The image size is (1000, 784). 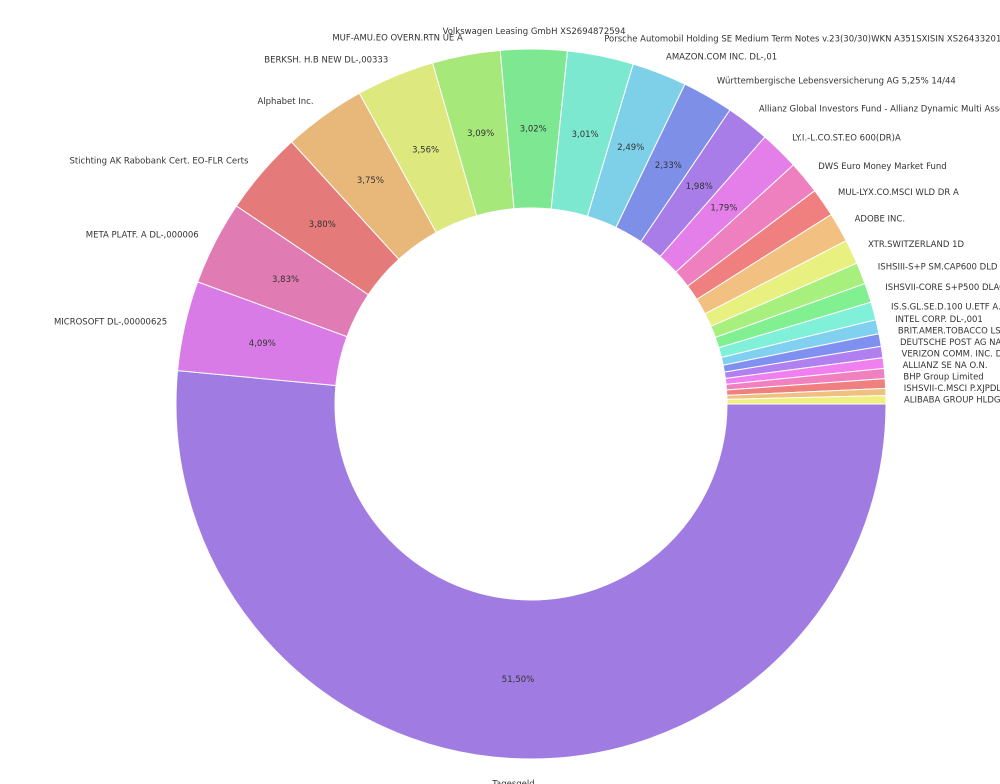 I want to click on slice-label: Tagesgeld, so click(x=512, y=782).